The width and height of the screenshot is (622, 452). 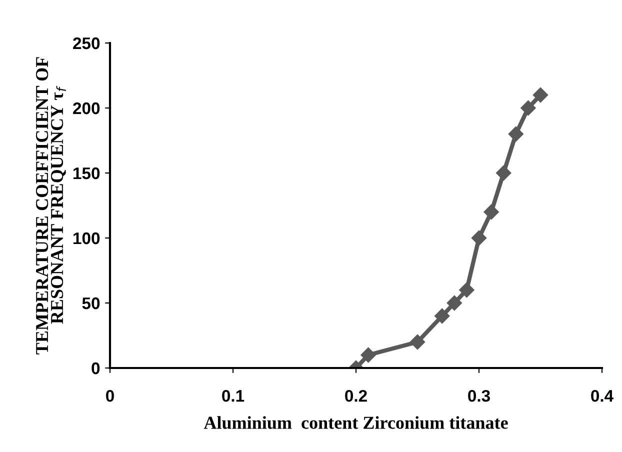 What do you see at coordinates (356, 422) in the screenshot?
I see `x-axis-title: Aluminium content Zirconium titanate` at bounding box center [356, 422].